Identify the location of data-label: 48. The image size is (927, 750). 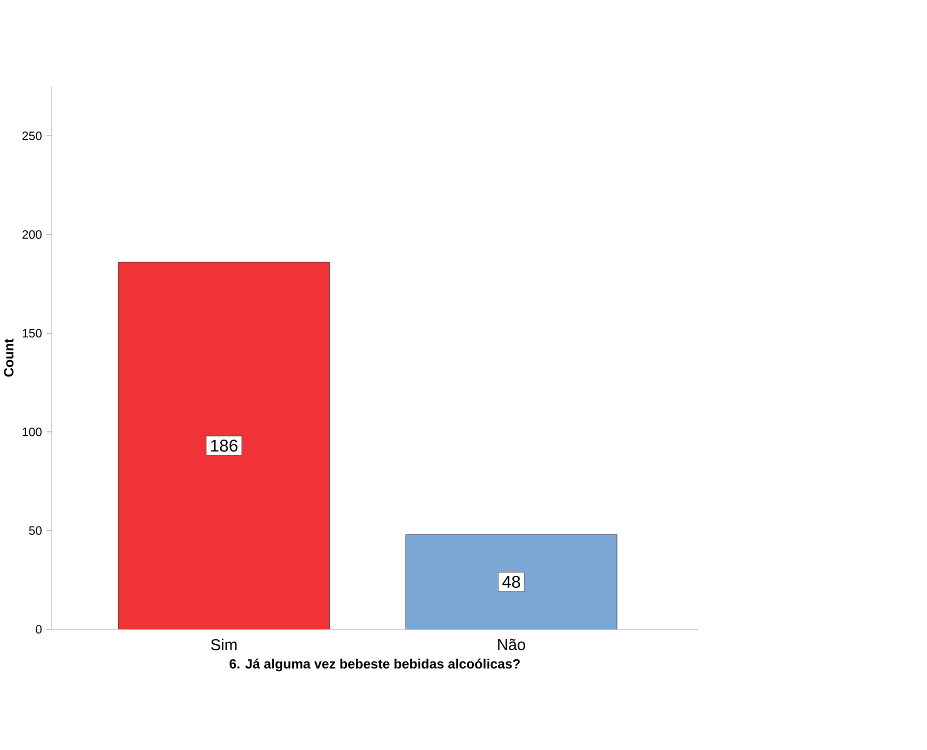
(511, 582).